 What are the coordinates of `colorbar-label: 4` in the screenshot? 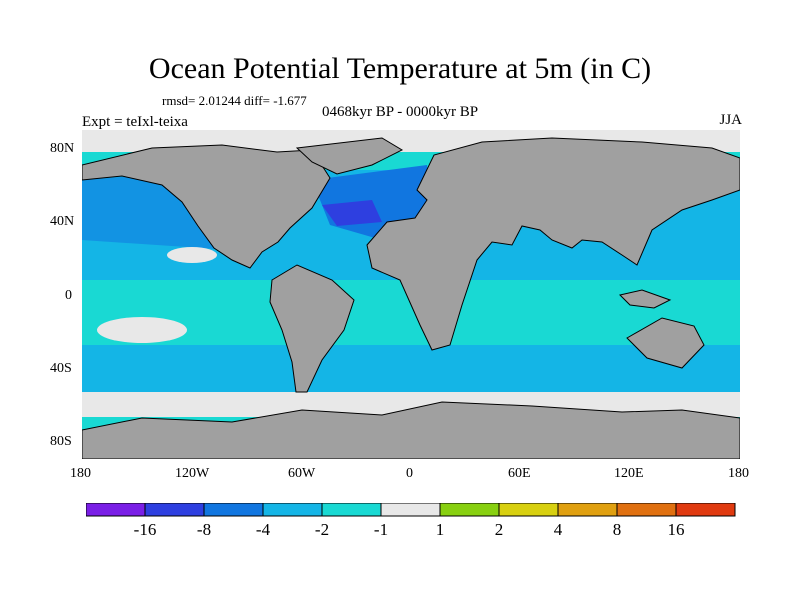 It's located at (558, 529).